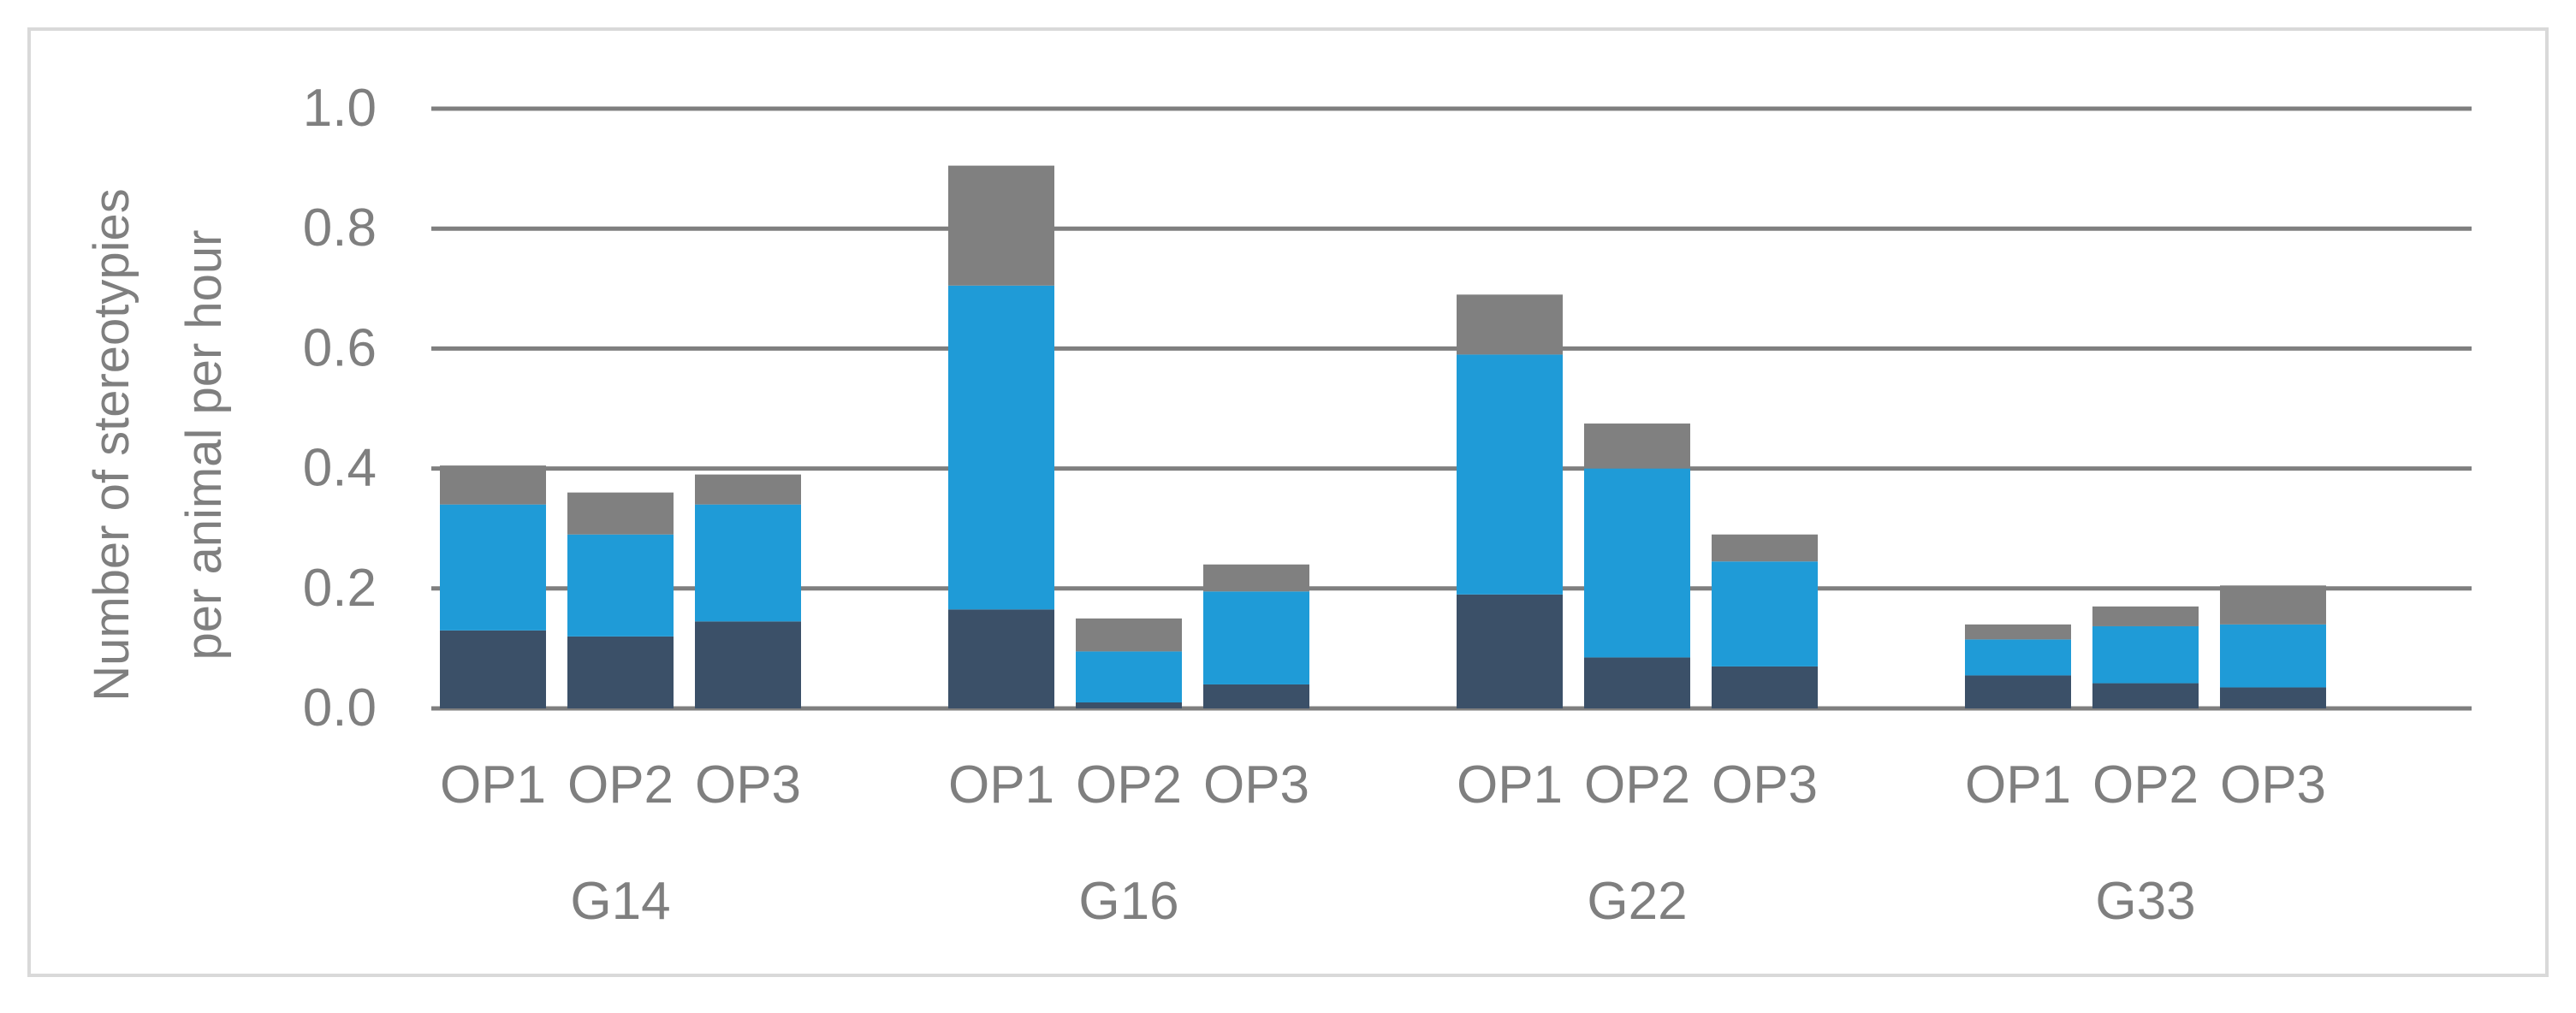 This screenshot has width=2576, height=1013. What do you see at coordinates (2018, 691) in the screenshot?
I see `bar-segment-g33-op1-s1` at bounding box center [2018, 691].